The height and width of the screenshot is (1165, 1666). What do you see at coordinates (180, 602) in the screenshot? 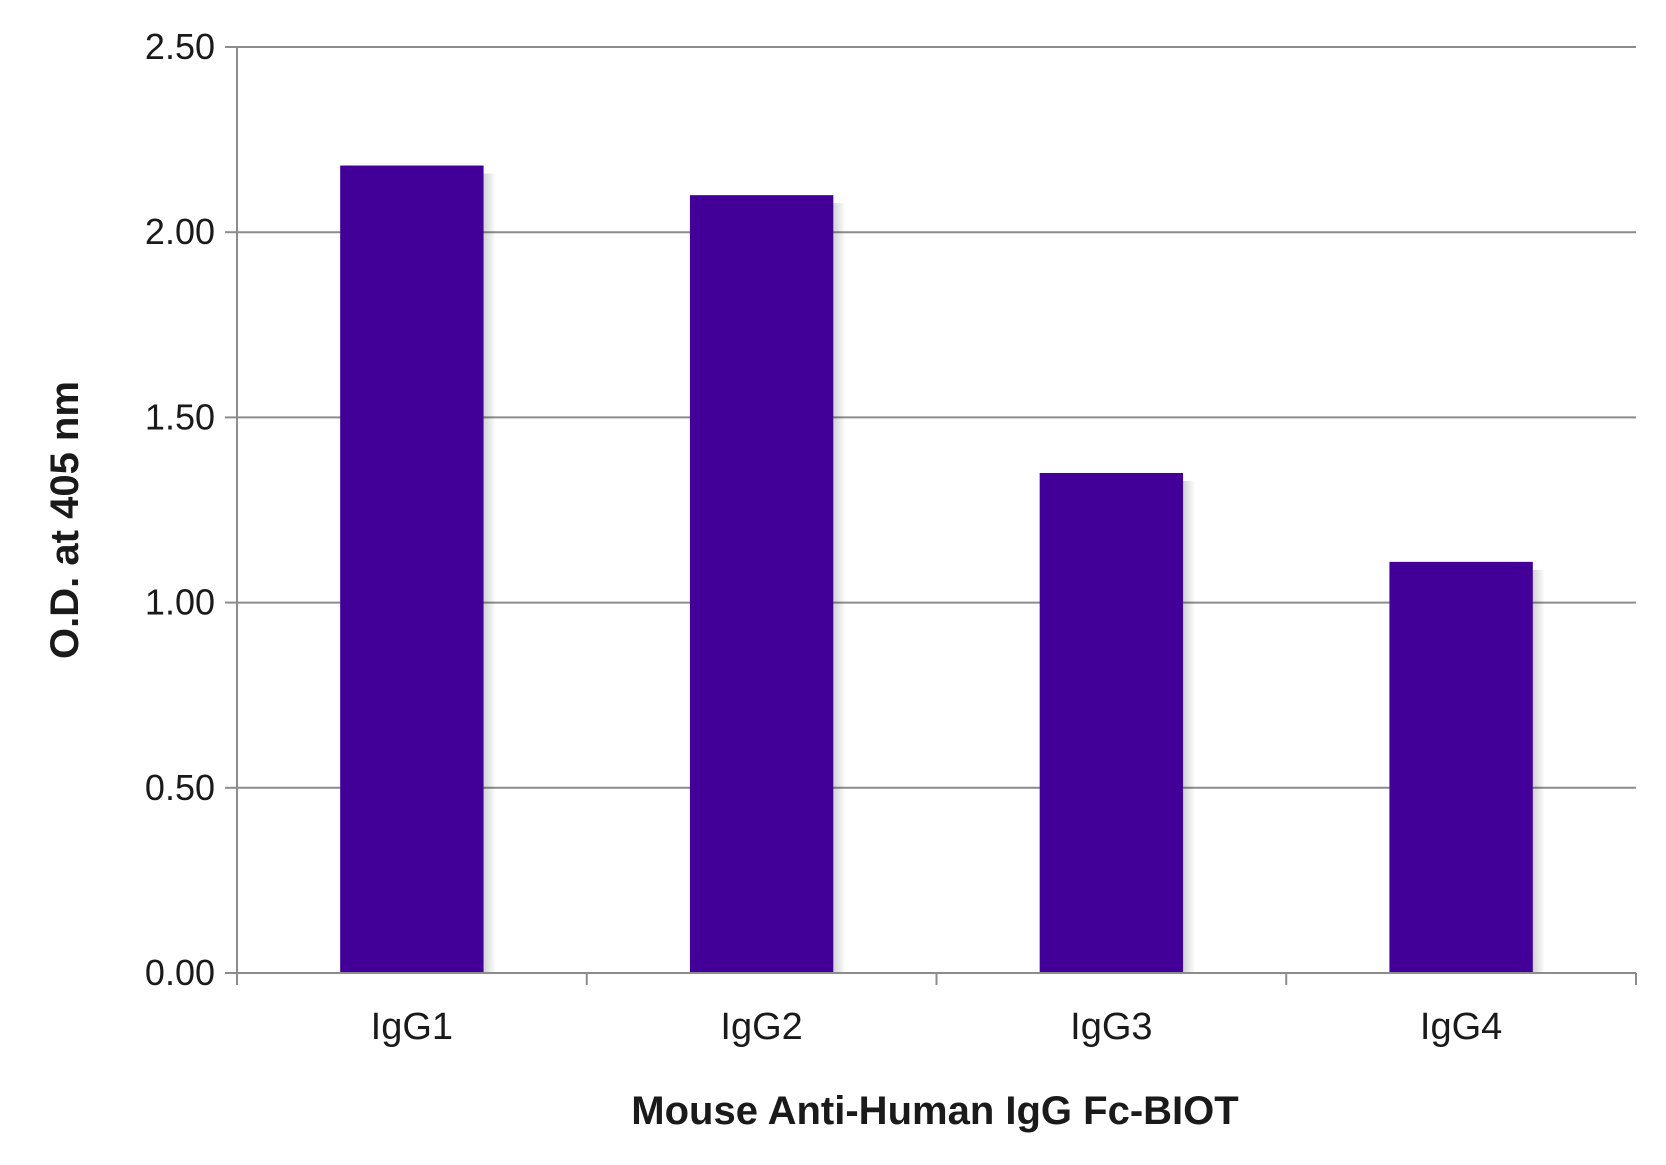
I see `y-tick-label: 1.00` at bounding box center [180, 602].